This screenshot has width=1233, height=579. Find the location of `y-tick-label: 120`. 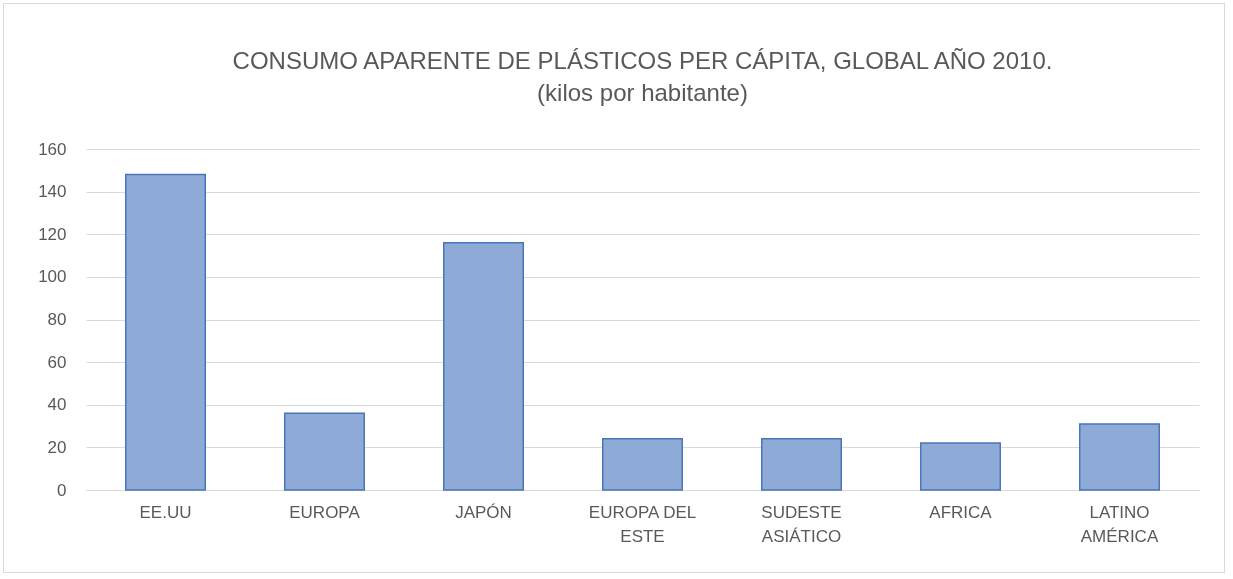

y-tick-label: 120 is located at coordinates (52, 234).